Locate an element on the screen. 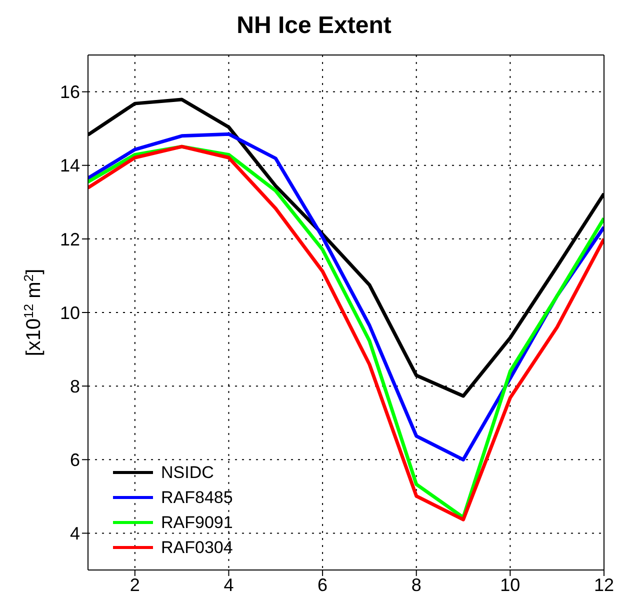  legend-label: RAF9091 is located at coordinates (197, 523).